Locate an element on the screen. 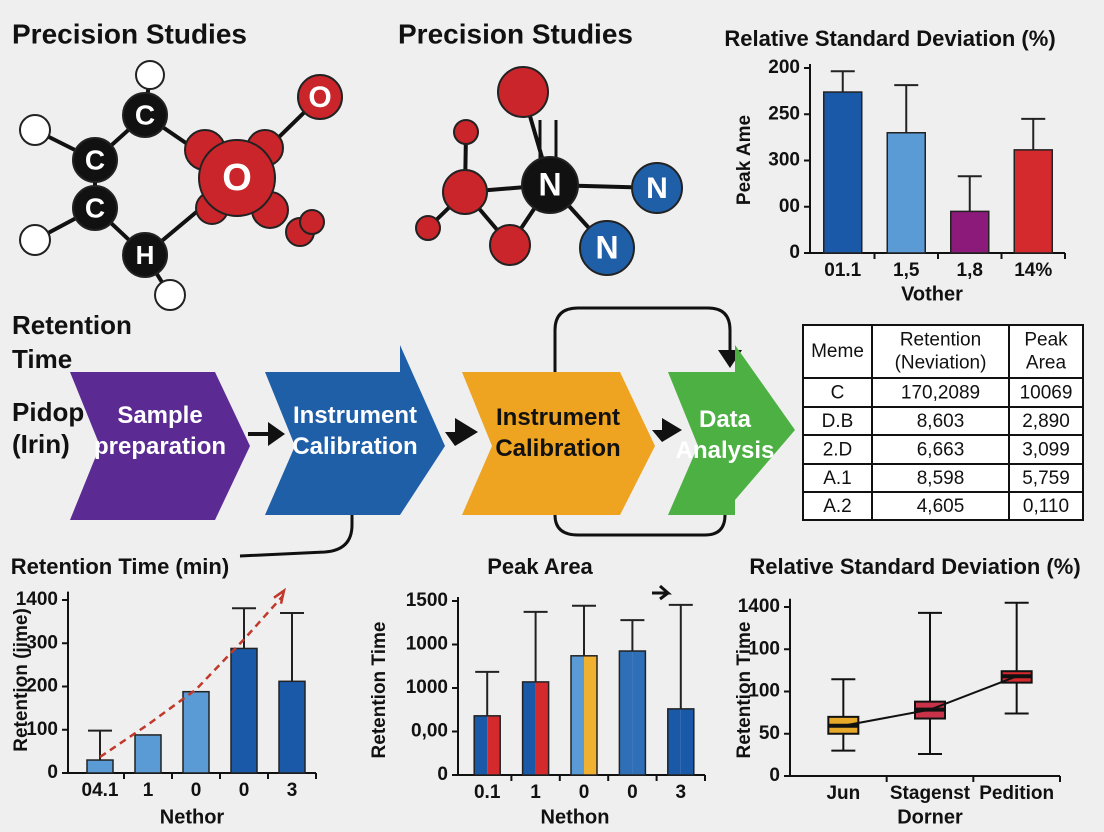 Image resolution: width=1104 pixels, height=832 pixels. label-line: Calibration is located at coordinates (557, 448).